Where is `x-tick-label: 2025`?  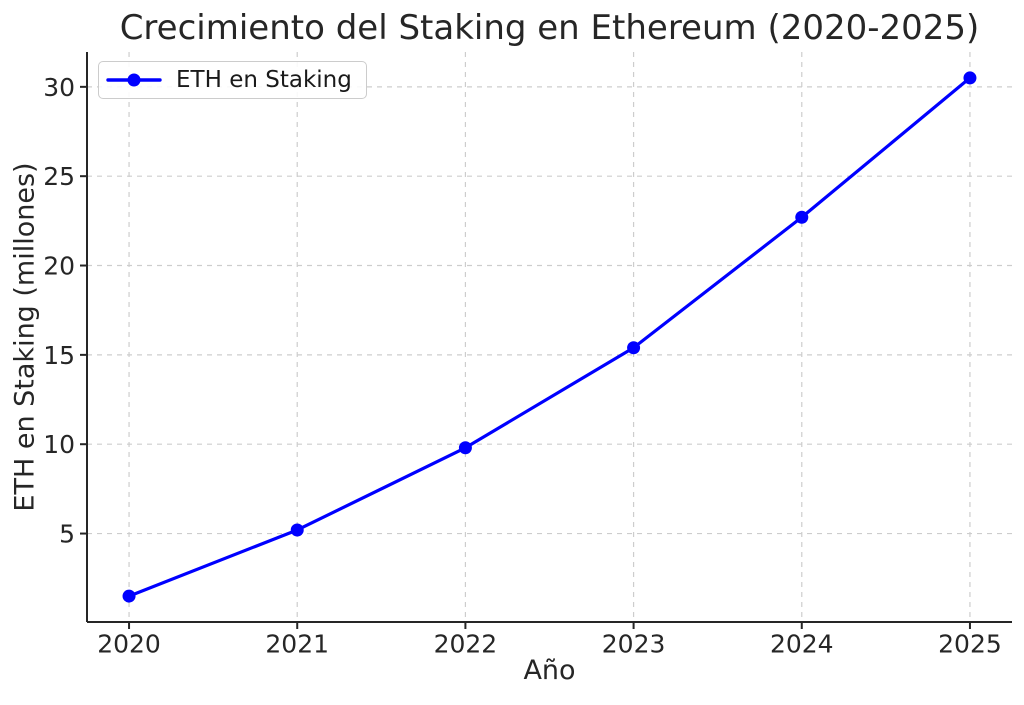
x-tick-label: 2025 is located at coordinates (970, 643).